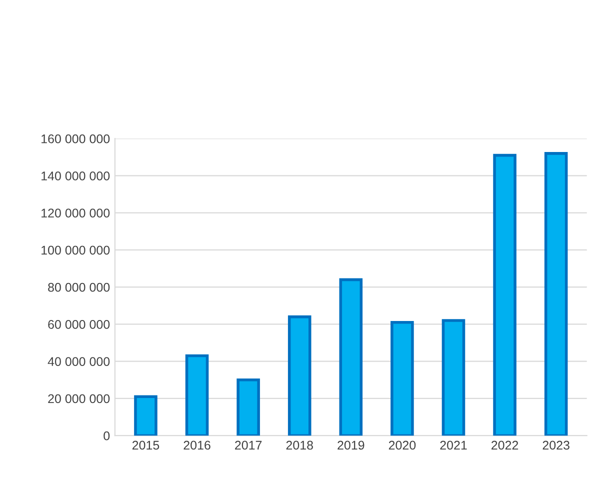  What do you see at coordinates (107, 435) in the screenshot?
I see `y-tick-label: 0` at bounding box center [107, 435].